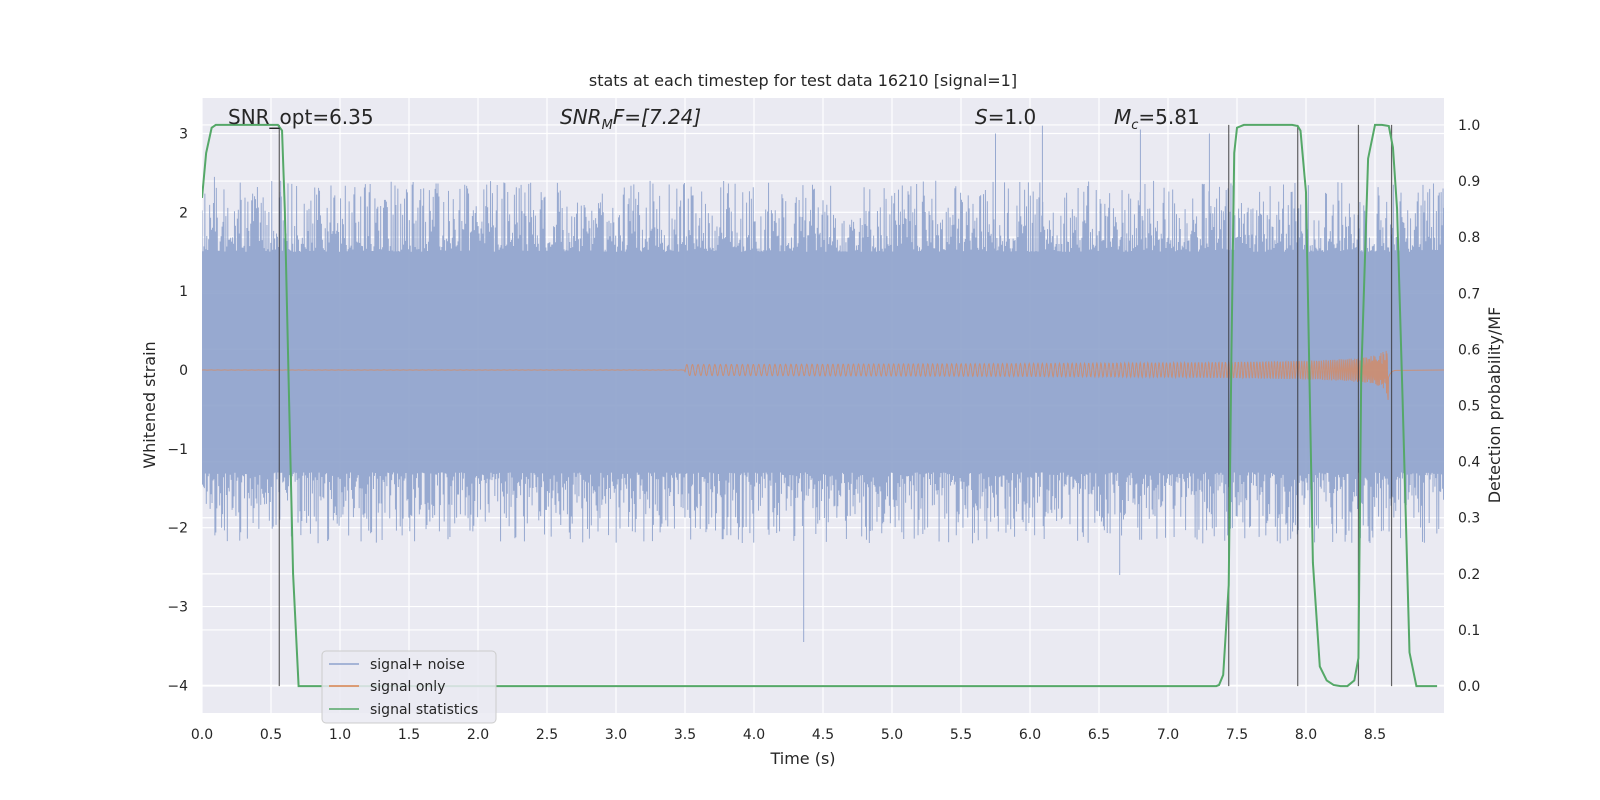 This screenshot has width=1600, height=800. I want to click on y-axis-title: Whitened strain, so click(149, 404).